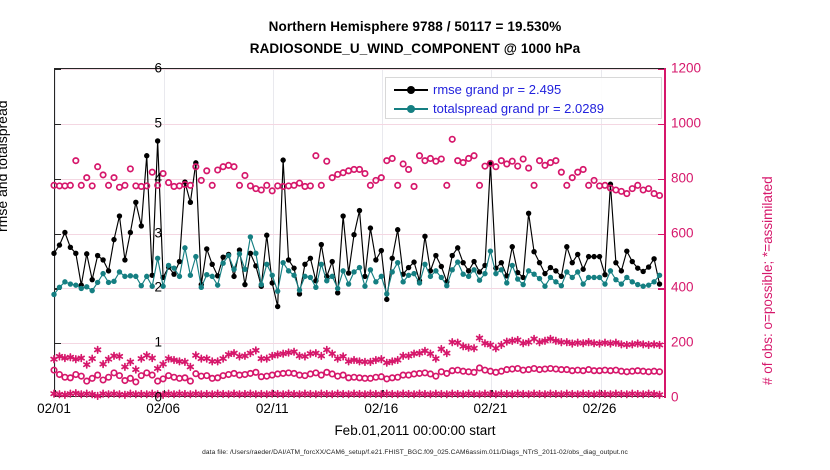  Describe the element at coordinates (158, 232) in the screenshot. I see `y-tick-label-left: 3` at that location.